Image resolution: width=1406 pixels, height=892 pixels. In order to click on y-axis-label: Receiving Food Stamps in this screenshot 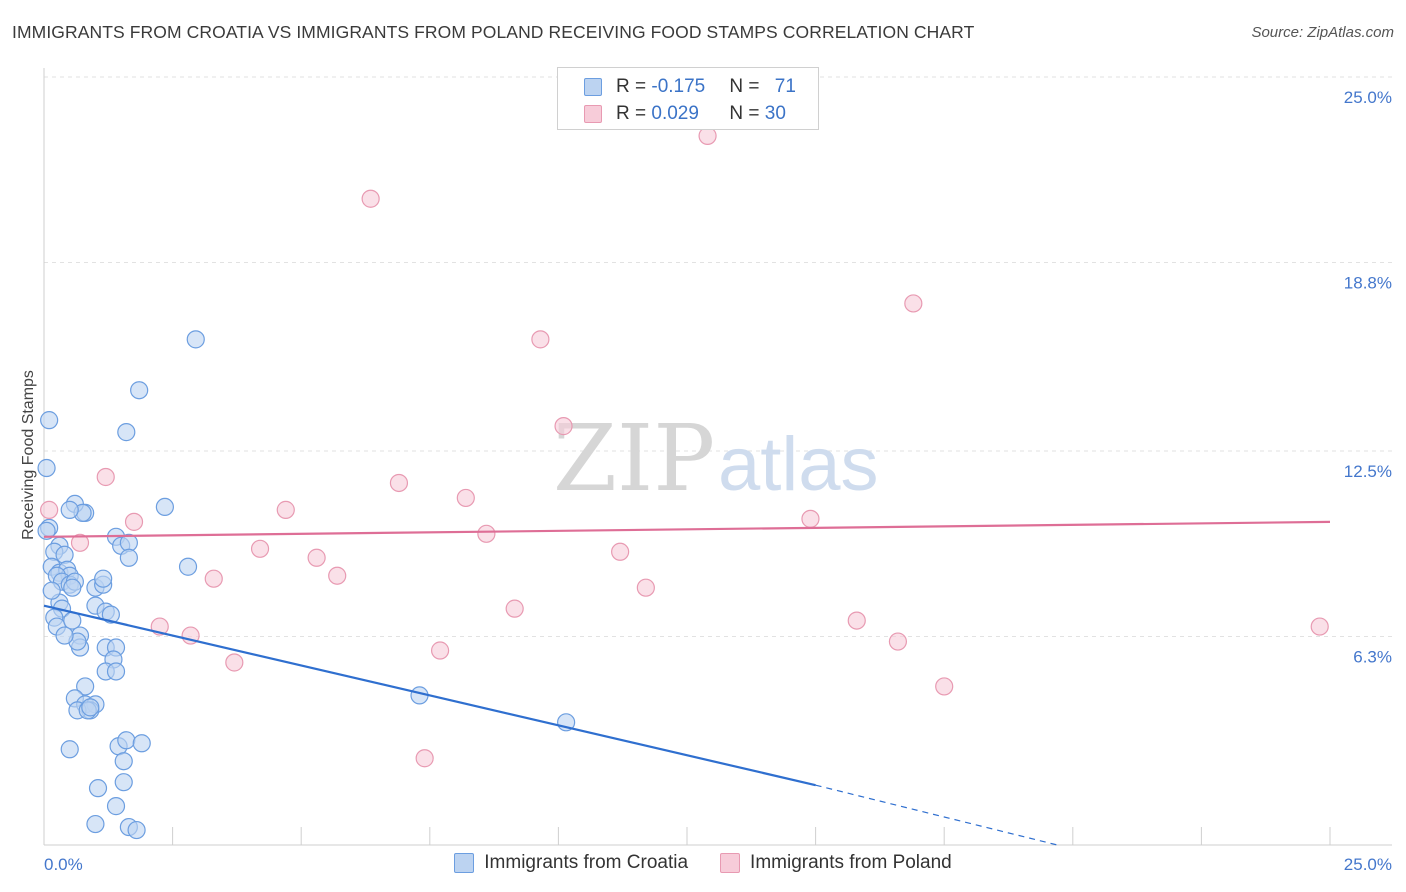, I will do `click(28, 455)`.